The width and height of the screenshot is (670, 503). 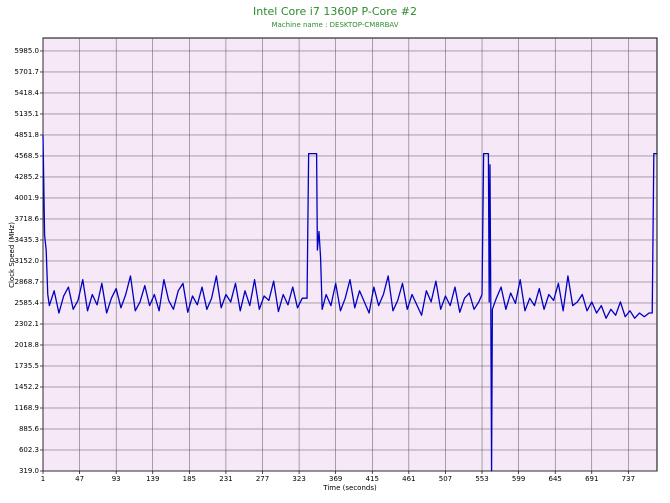 I want to click on y-axis-label: Clock Speed (MHz), so click(x=12, y=255).